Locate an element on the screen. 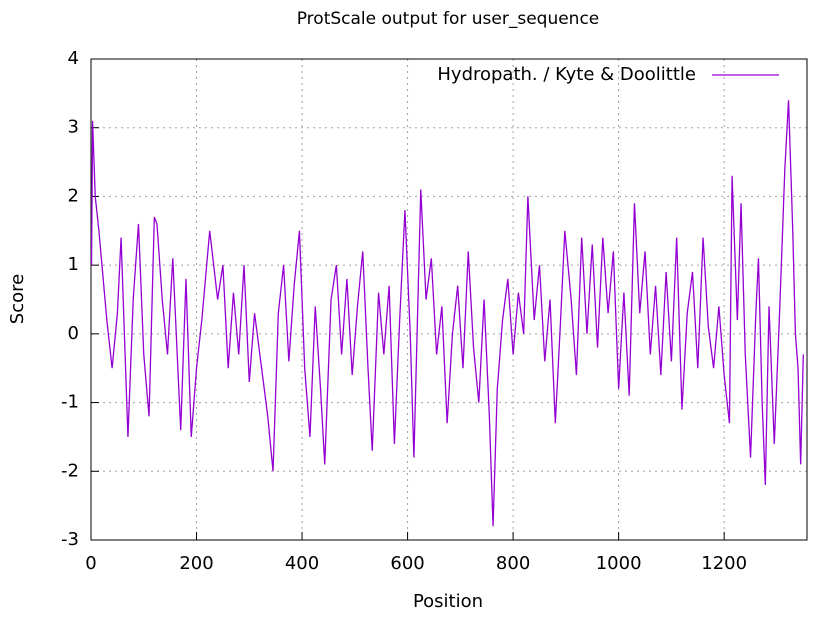 Image resolution: width=827 pixels, height=622 pixels. chart-title: ProtScale output for user_sequence is located at coordinates (448, 19).